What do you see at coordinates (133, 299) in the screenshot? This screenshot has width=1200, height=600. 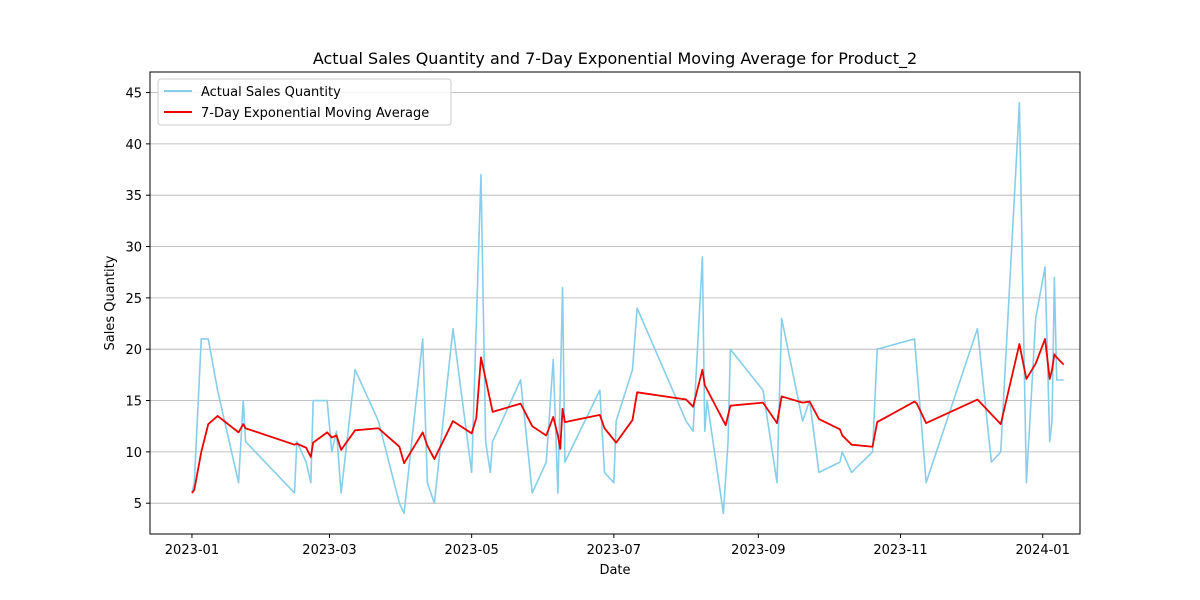 I see `y-tick-label: 25` at bounding box center [133, 299].